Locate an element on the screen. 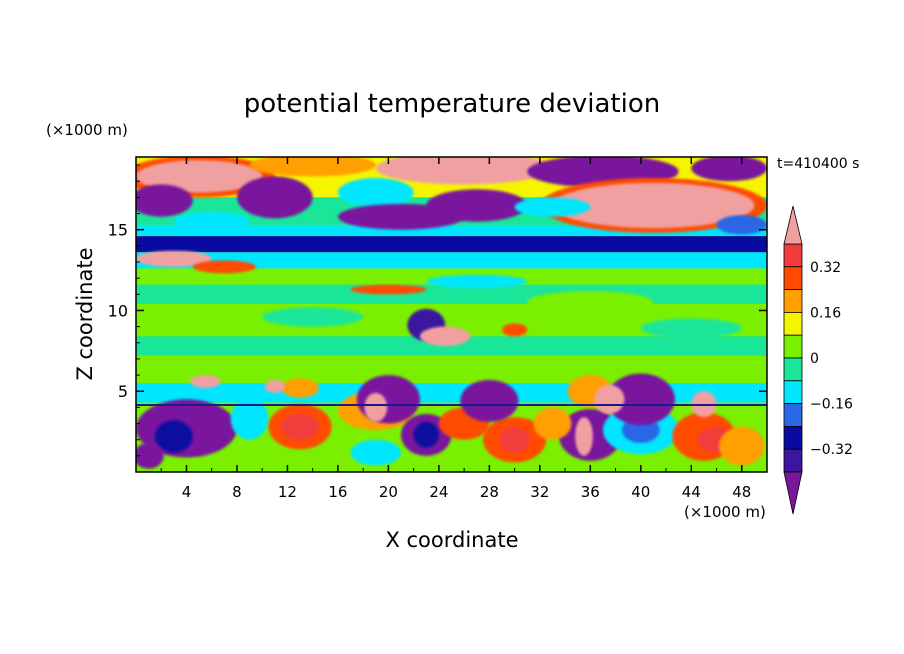 The height and width of the screenshot is (654, 904). x-axis-label: X coordinate is located at coordinates (451, 540).